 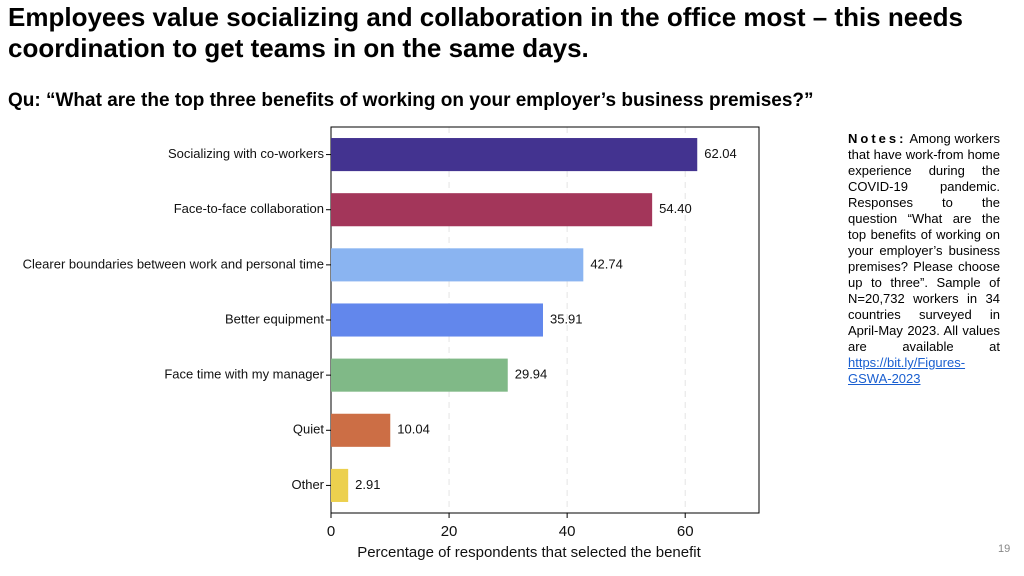 I want to click on x-tick-label: 60, so click(x=685, y=531).